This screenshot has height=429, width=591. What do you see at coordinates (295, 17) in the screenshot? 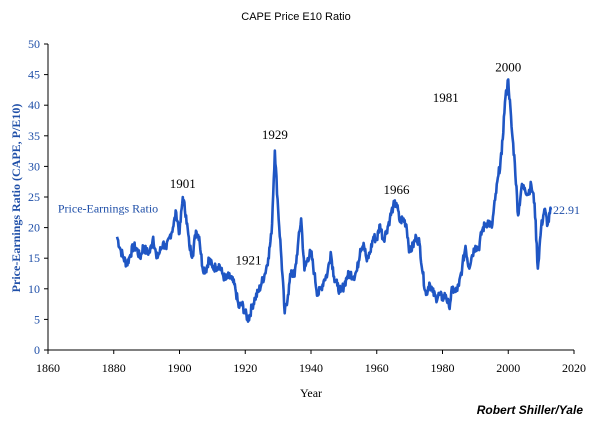
I see `chart-title: CAPE Price E10 Ratio` at bounding box center [295, 17].